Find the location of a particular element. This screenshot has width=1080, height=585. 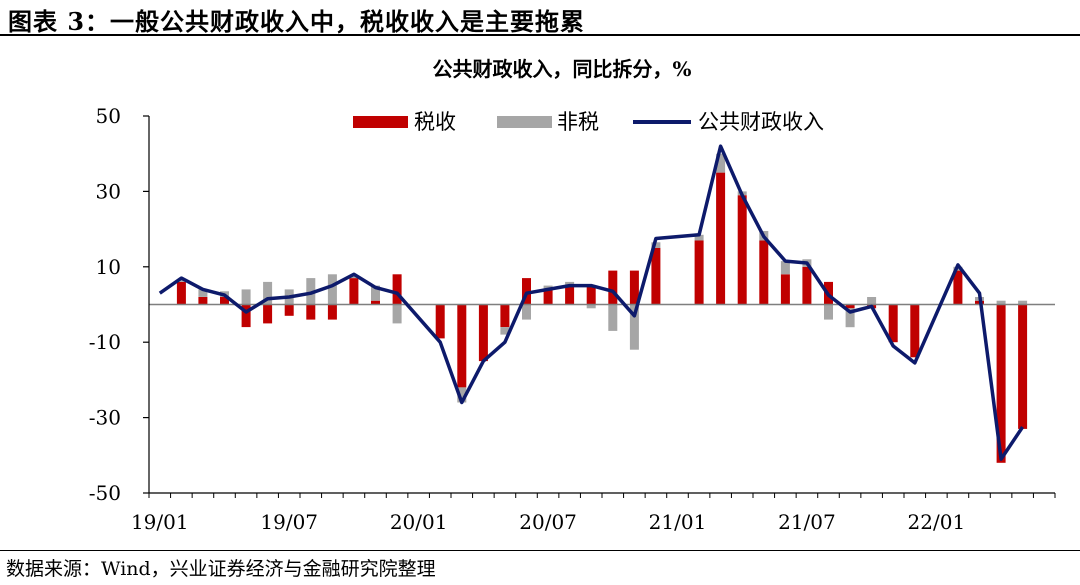

y-tick-label--50: -50 is located at coordinates (105, 493).